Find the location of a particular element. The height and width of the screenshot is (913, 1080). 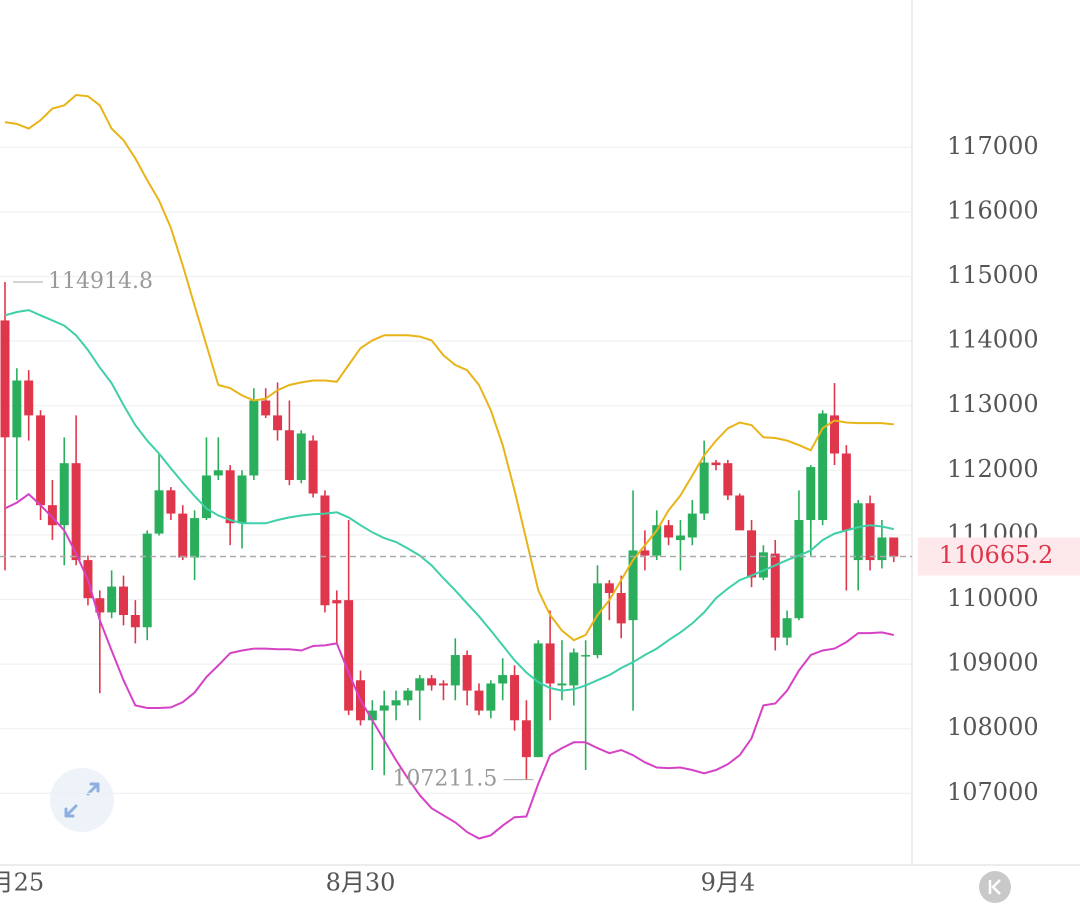

y-tick-label: 110000 is located at coordinates (993, 598).